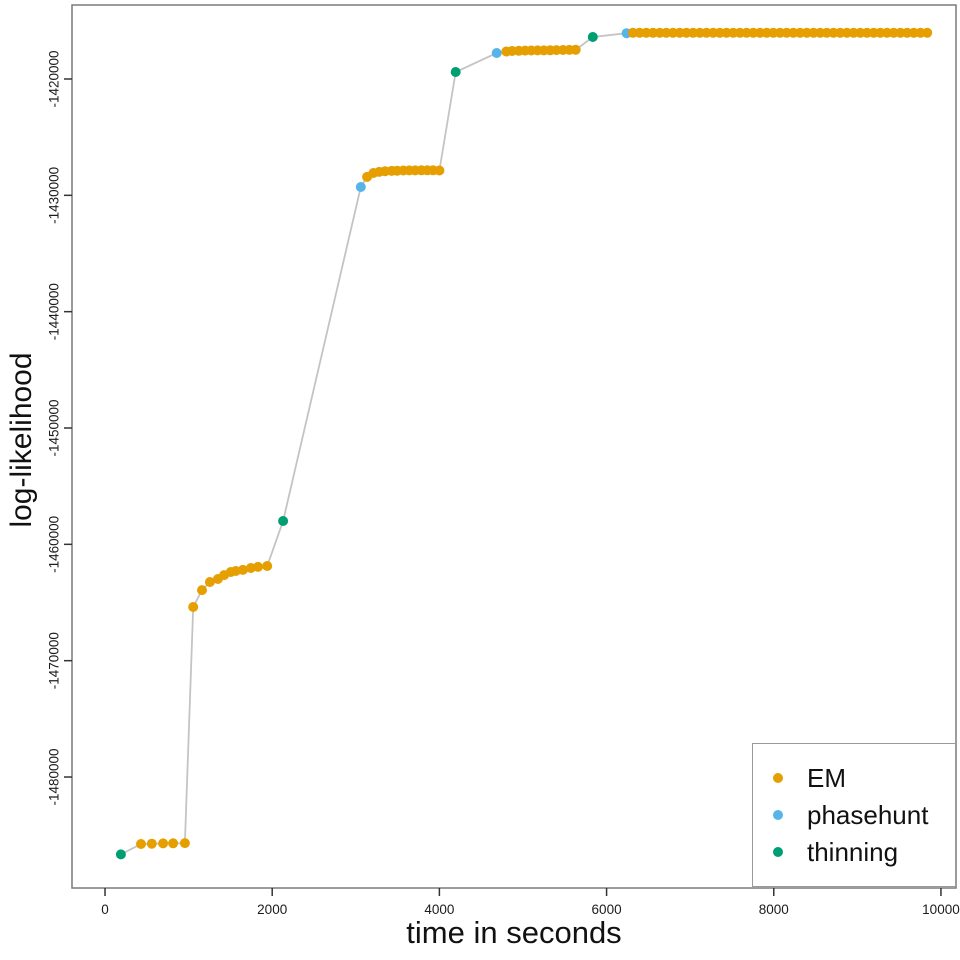 The image size is (960, 960). Describe the element at coordinates (774, 909) in the screenshot. I see `x-tick-label: 8000` at that location.